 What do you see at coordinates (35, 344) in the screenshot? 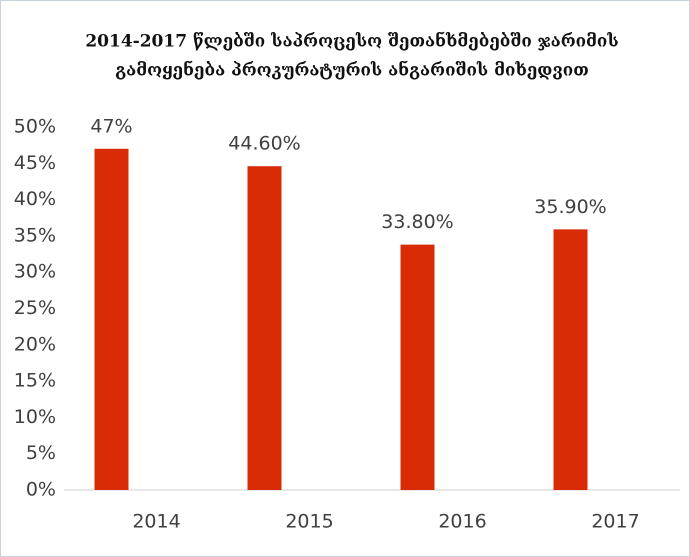
I see `y-tick-label: 20%` at bounding box center [35, 344].